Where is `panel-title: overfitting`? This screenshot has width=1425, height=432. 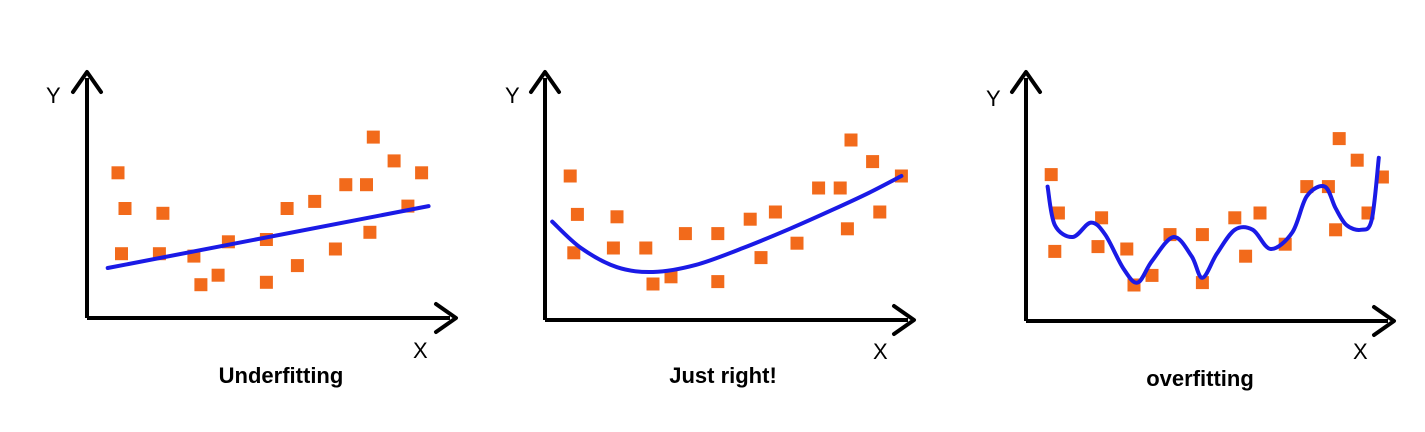 panel-title: overfitting is located at coordinates (1200, 378).